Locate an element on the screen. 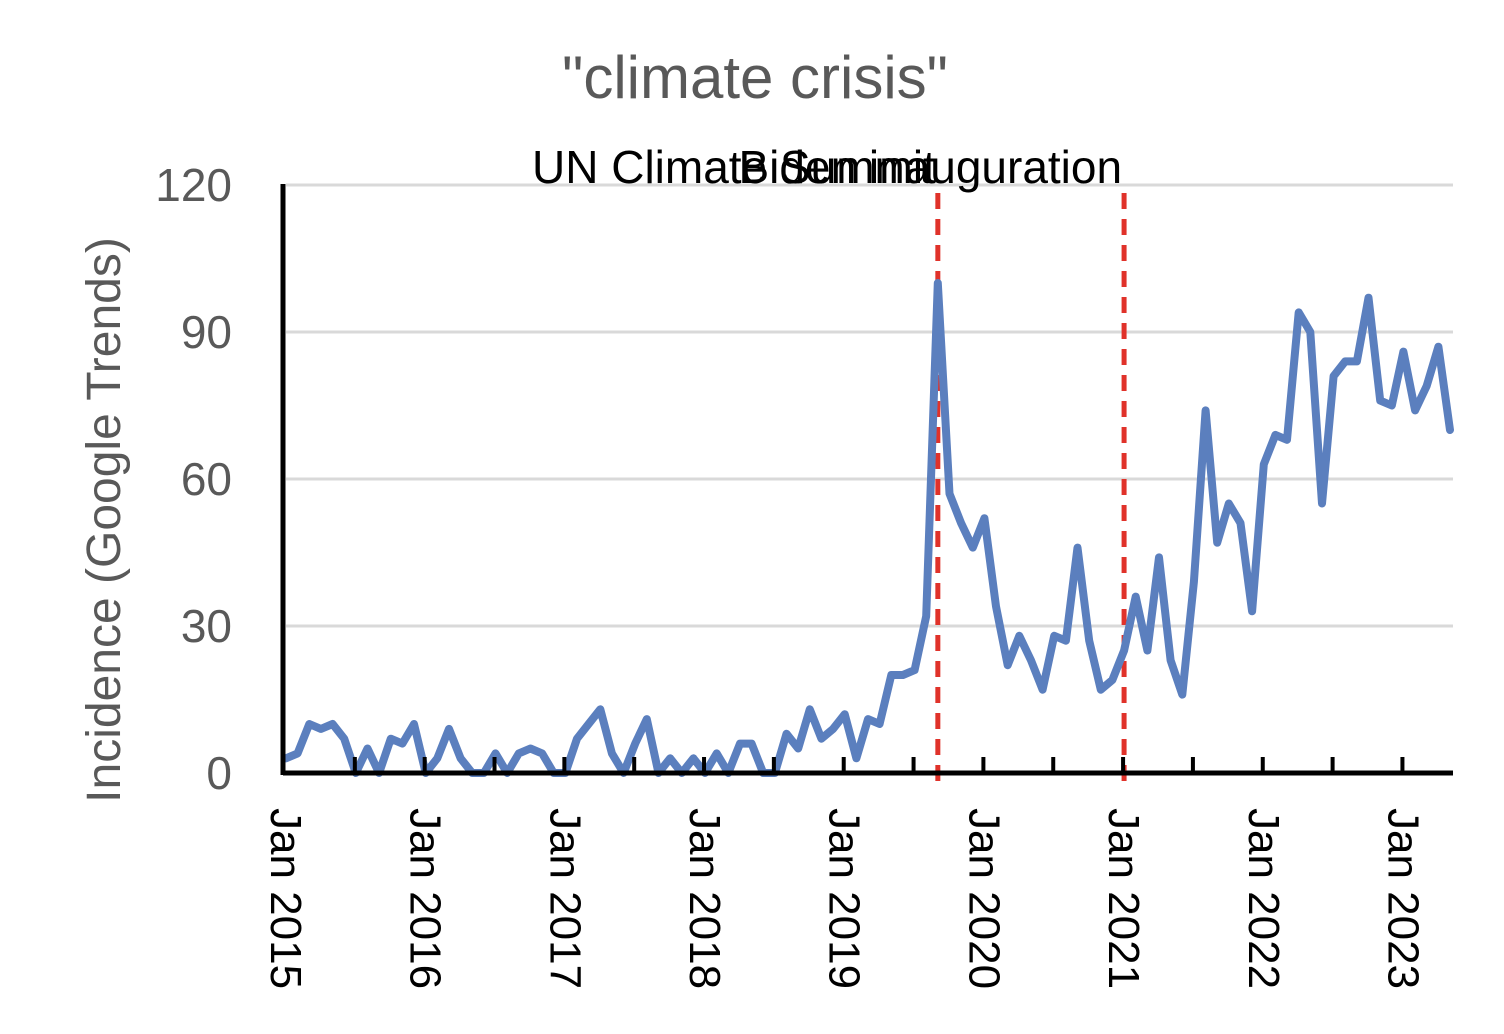  y-tick-label: 30 is located at coordinates (206, 626).